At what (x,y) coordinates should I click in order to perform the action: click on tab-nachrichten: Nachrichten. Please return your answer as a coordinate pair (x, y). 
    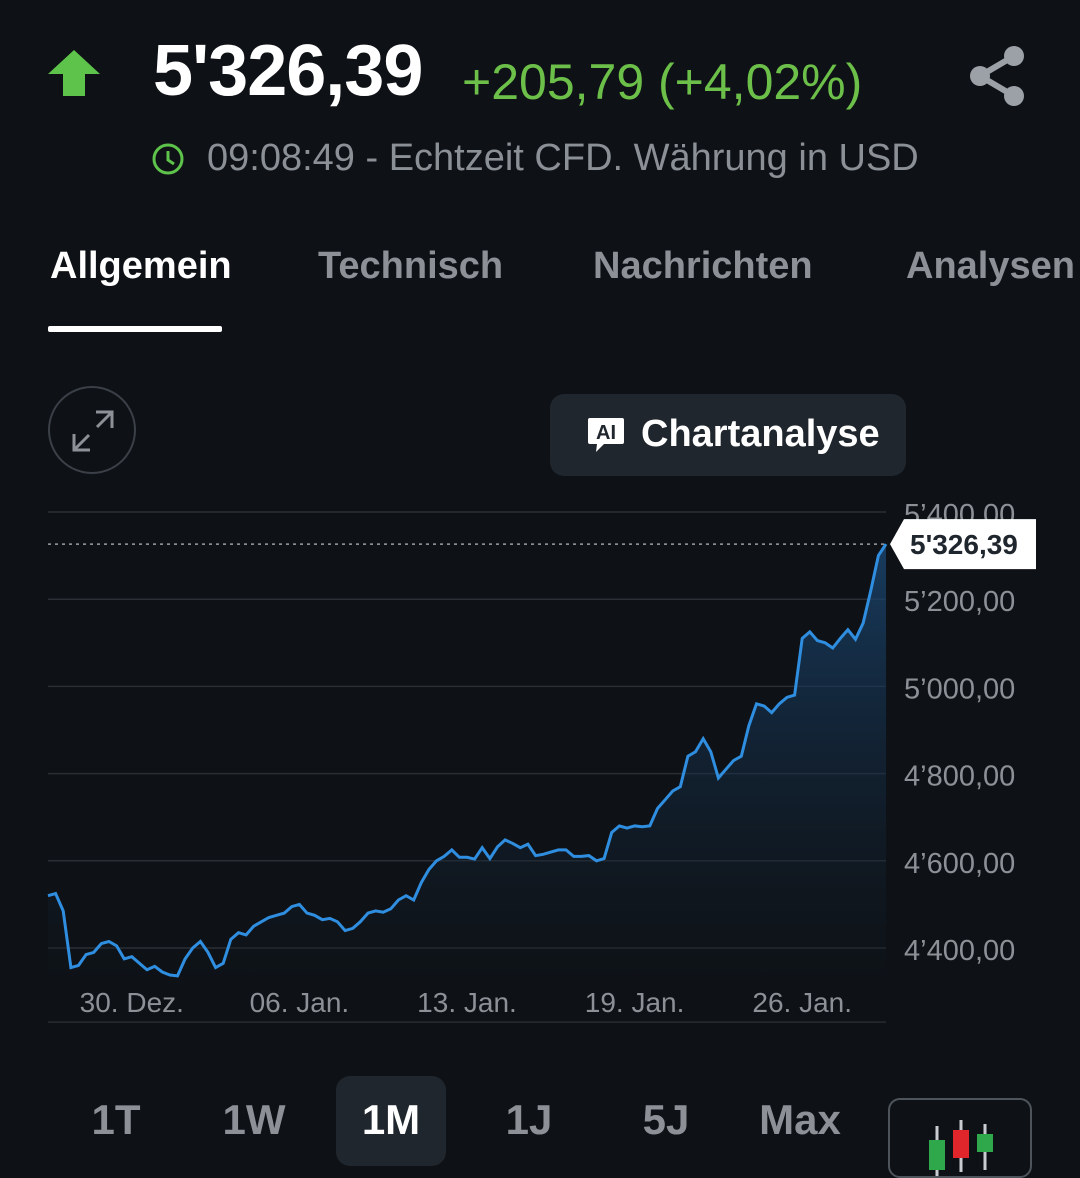
    Looking at the image, I should click on (703, 266).